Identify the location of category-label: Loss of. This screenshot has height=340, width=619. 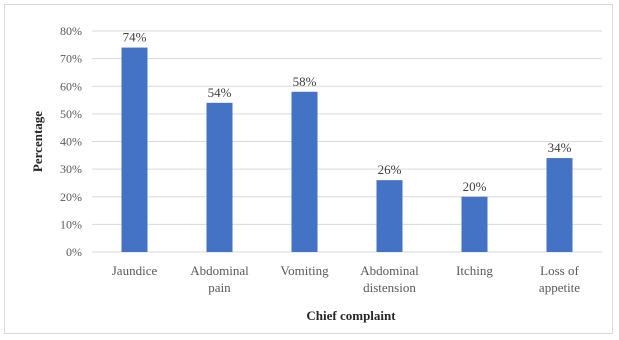
(559, 270).